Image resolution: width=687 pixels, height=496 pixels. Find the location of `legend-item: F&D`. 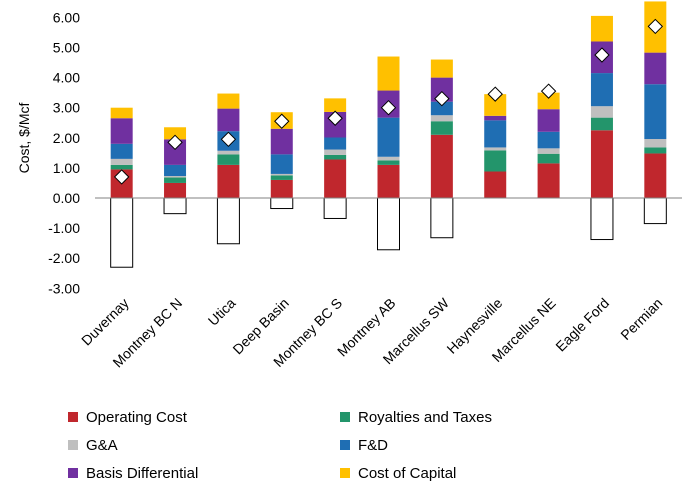

legend-item: F&D is located at coordinates (364, 445).